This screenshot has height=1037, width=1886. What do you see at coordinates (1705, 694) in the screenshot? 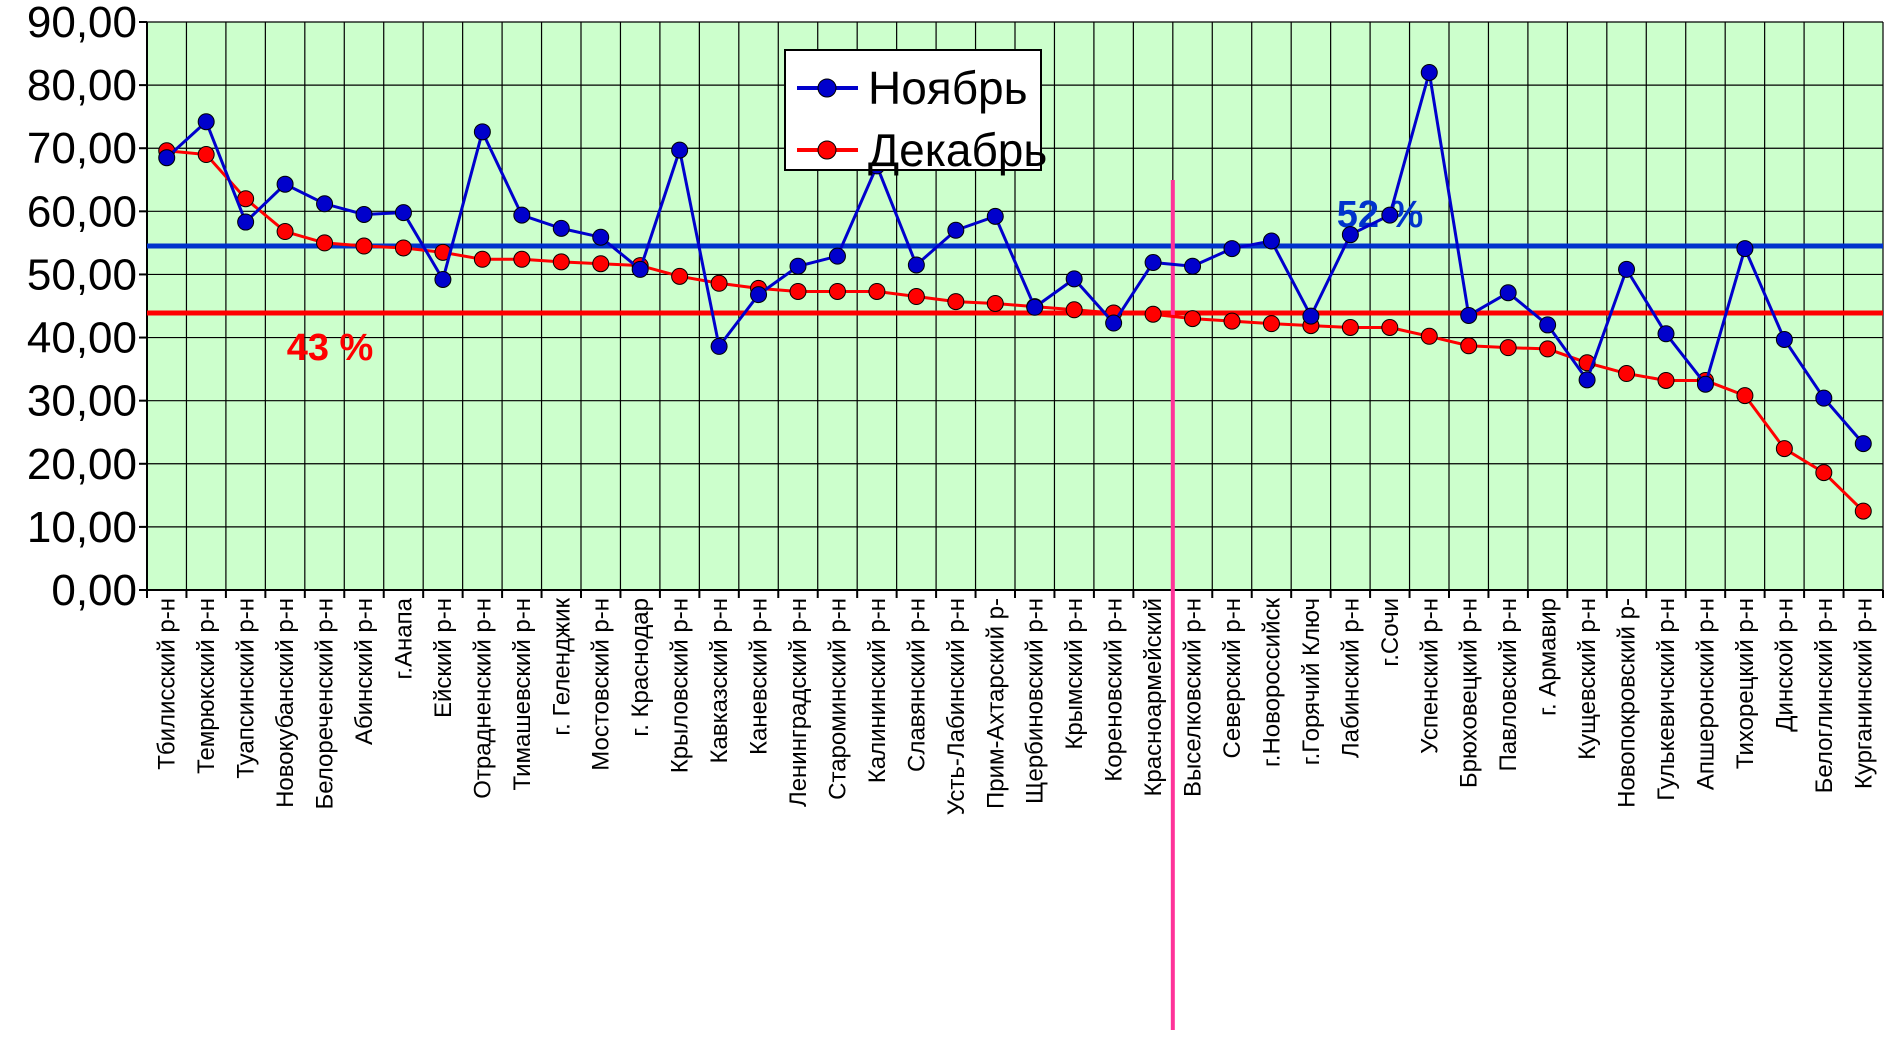
I see `x-tick-label: Апшеронский р-н` at bounding box center [1705, 694].